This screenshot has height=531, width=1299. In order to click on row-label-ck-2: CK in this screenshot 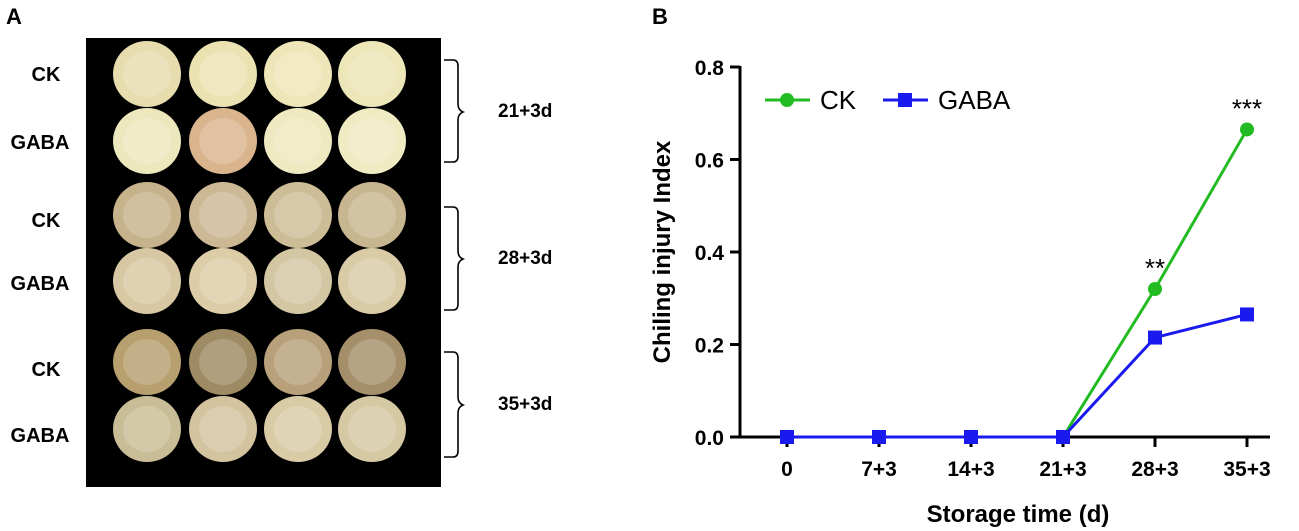, I will do `click(46, 221)`.